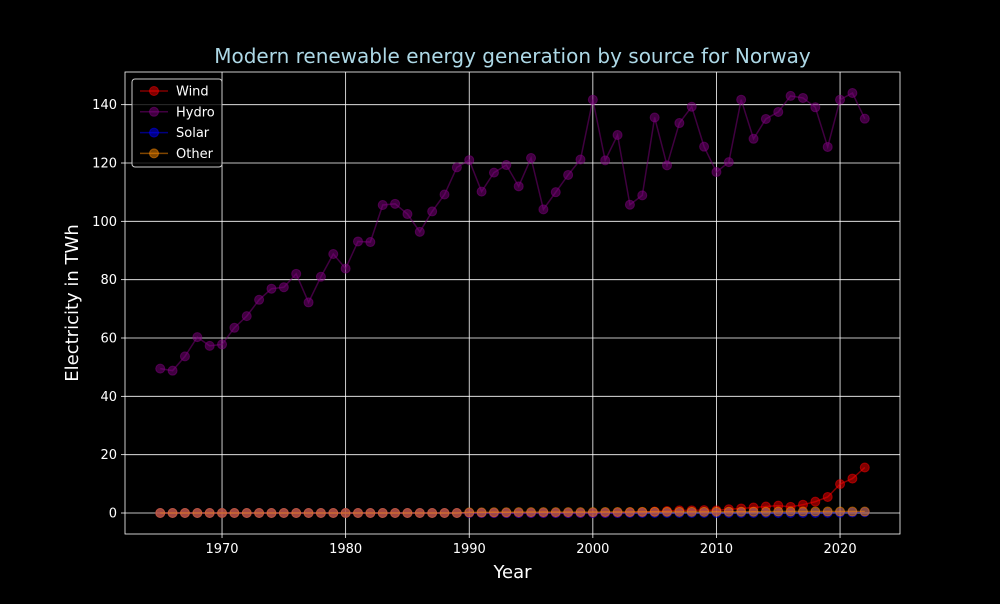 The height and width of the screenshot is (604, 1000). I want to click on y-tick-label: 140, so click(104, 105).